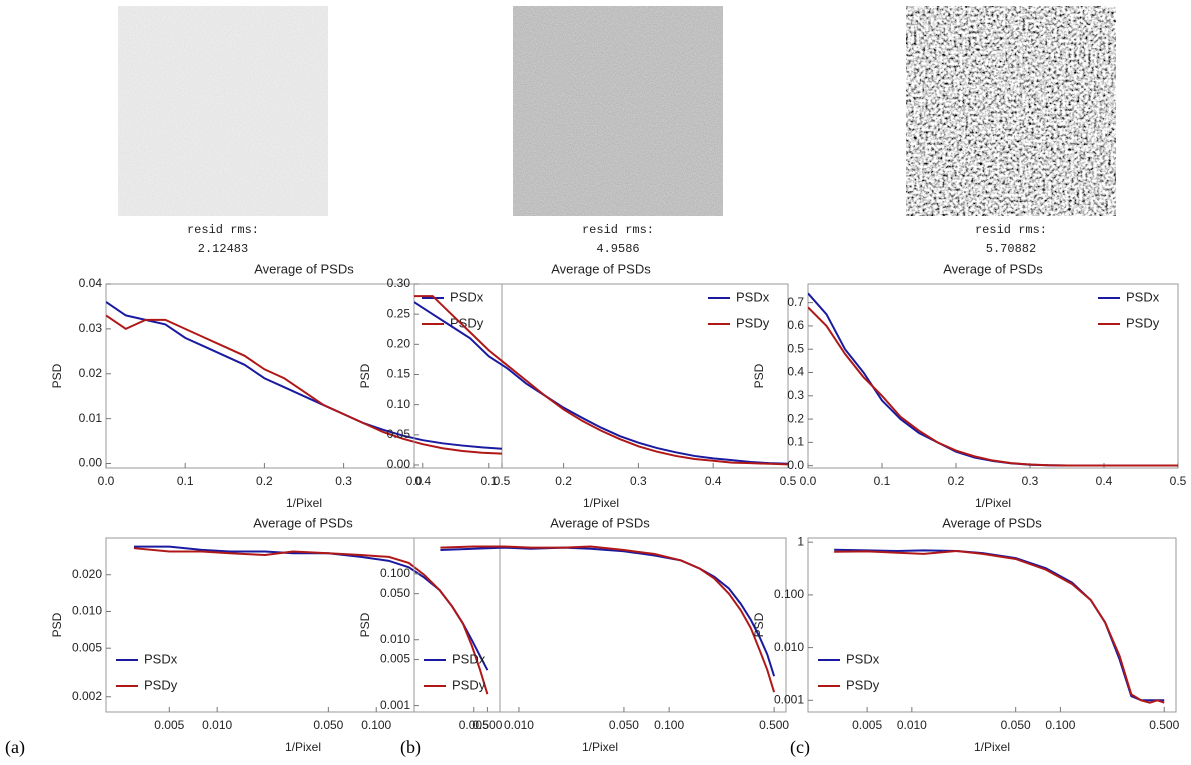 The width and height of the screenshot is (1191, 765). Describe the element at coordinates (399, 434) in the screenshot. I see `y-tick-label: 0.05` at that location.